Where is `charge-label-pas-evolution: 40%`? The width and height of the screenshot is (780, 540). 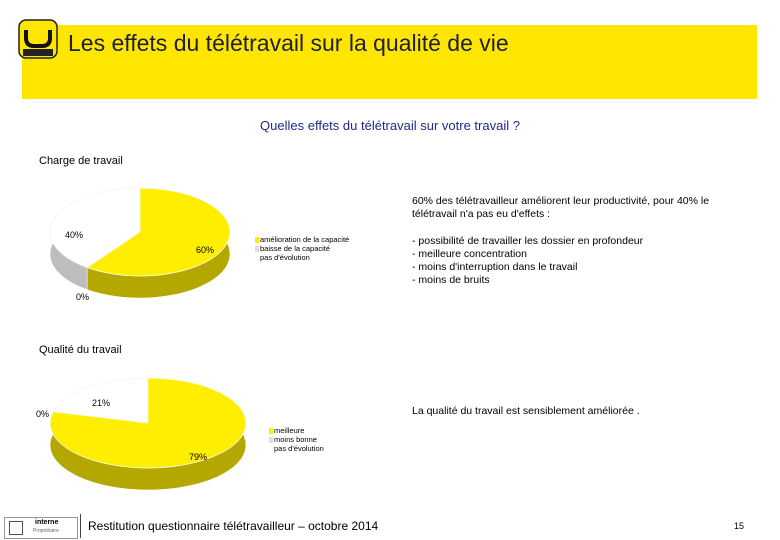 charge-label-pas-evolution: 40% is located at coordinates (74, 235).